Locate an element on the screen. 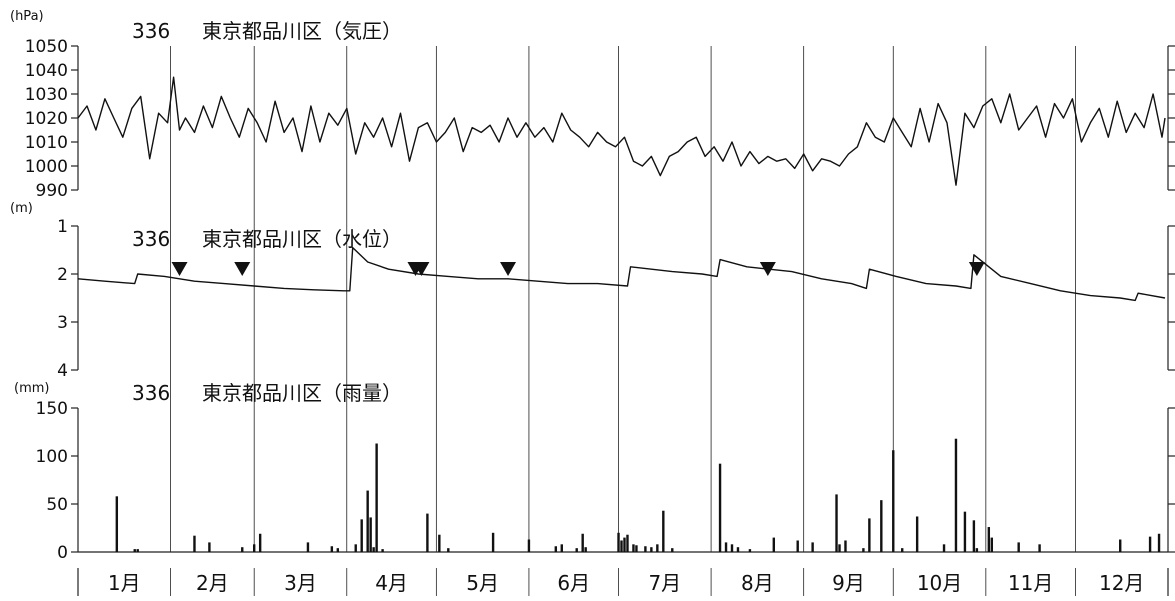  pressure-station-id: 336 is located at coordinates (151, 31).